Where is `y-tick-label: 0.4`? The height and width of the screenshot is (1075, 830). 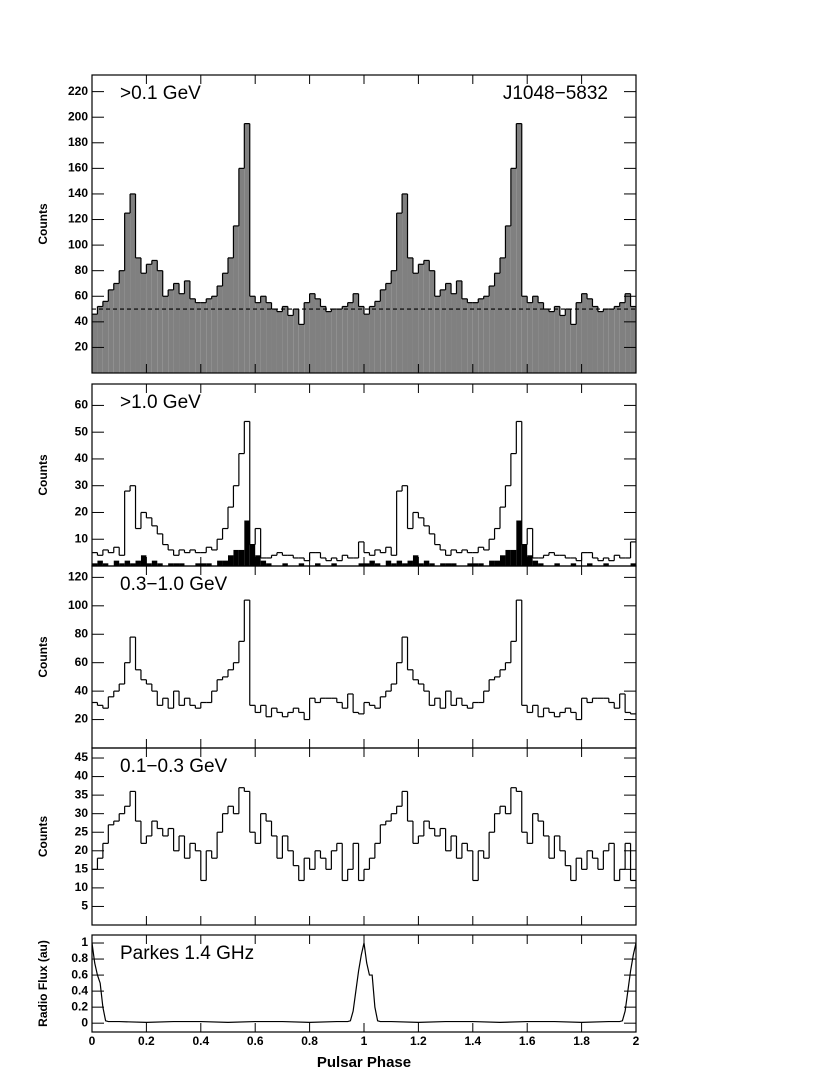 y-tick-label: 0.4 is located at coordinates (79, 990).